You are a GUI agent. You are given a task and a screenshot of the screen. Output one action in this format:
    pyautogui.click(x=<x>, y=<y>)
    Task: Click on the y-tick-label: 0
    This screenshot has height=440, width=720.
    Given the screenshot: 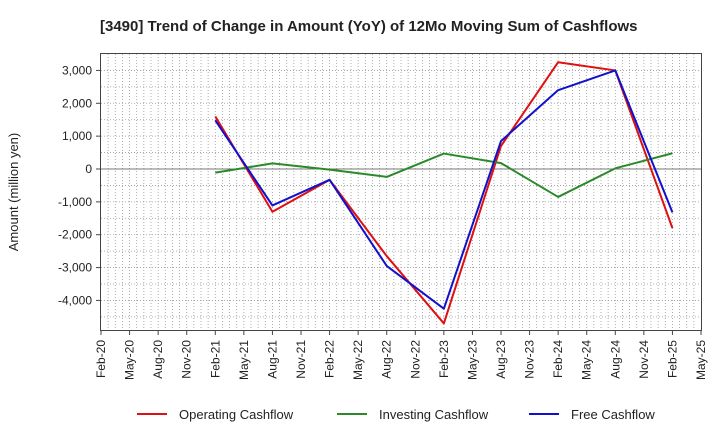 What is the action you would take?
    pyautogui.click(x=88, y=169)
    